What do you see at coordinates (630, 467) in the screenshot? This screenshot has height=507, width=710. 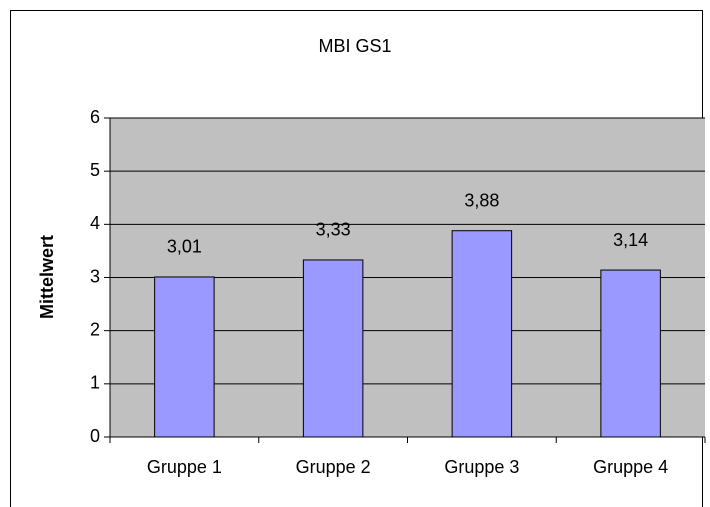 I see `x-tick-label: Gruppe 4` at bounding box center [630, 467].